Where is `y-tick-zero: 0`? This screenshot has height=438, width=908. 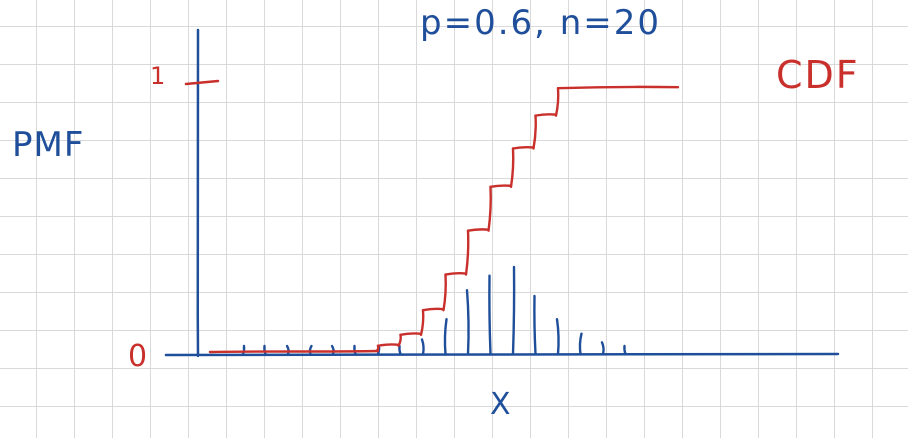
y-tick-zero: 0 is located at coordinates (138, 356).